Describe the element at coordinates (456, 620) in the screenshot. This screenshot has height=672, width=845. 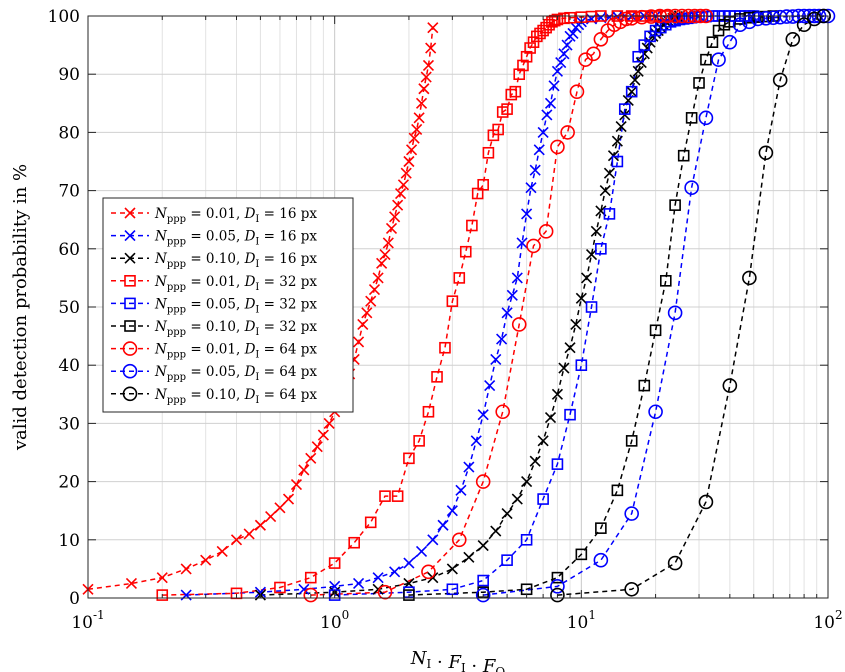
I see `x-tick-labels: 10⁻¹ 10⁰ 10¹ 10²` at that location.